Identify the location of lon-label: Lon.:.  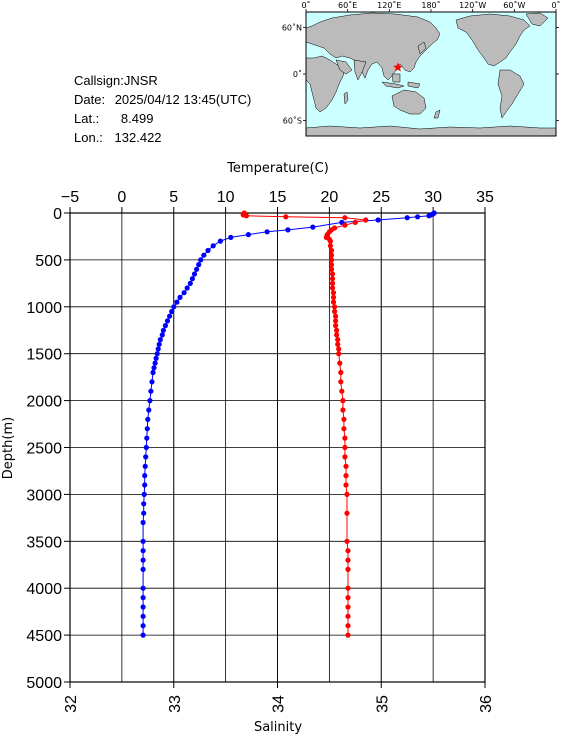
(88, 137).